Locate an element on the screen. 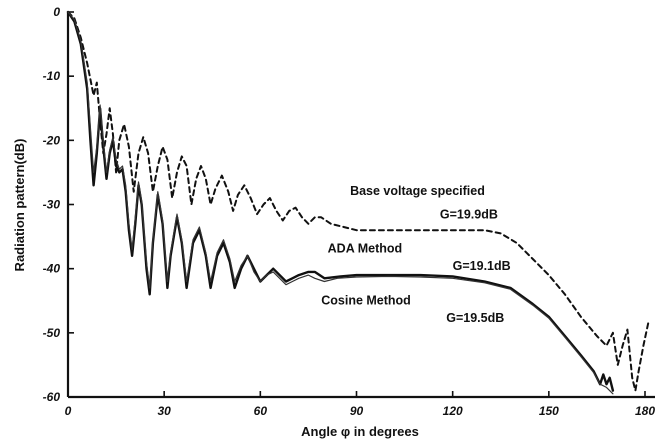 The image size is (663, 441). y-tick-label: -20 is located at coordinates (52, 140).